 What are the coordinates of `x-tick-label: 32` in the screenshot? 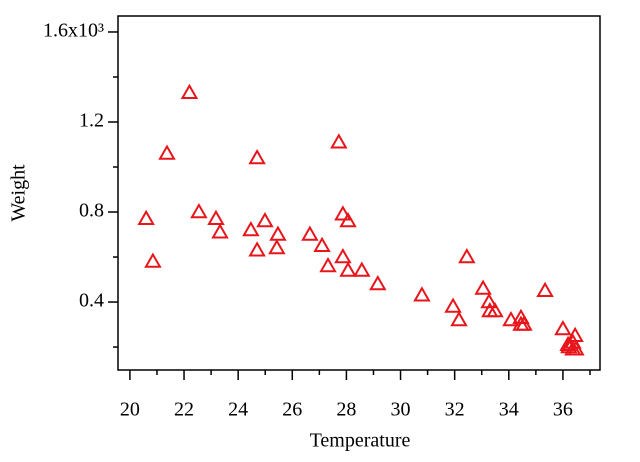 It's located at (455, 410).